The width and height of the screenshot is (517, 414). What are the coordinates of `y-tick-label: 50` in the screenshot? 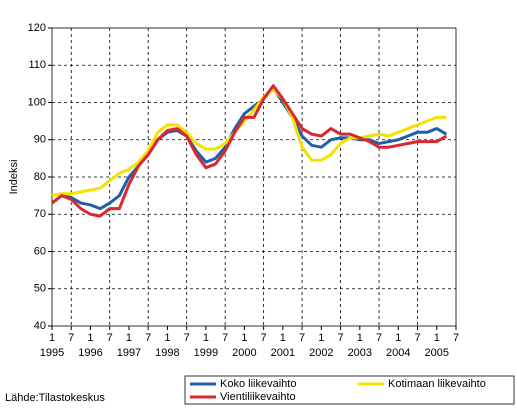 It's located at (40, 289).